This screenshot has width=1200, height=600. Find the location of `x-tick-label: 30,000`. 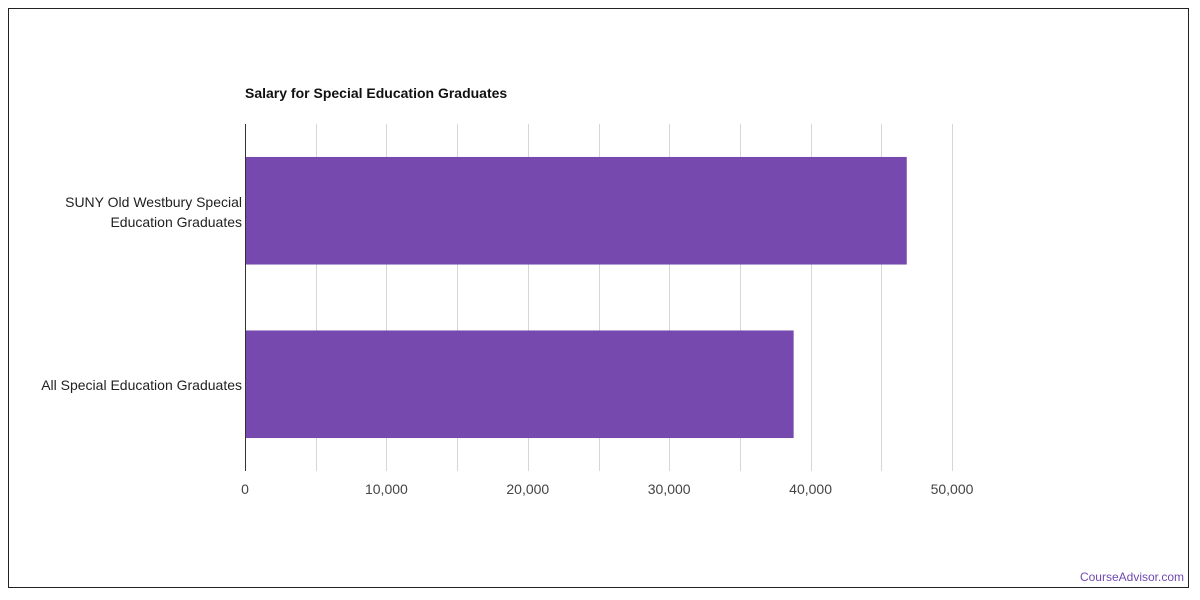

x-tick-label: 30,000 is located at coordinates (669, 489).